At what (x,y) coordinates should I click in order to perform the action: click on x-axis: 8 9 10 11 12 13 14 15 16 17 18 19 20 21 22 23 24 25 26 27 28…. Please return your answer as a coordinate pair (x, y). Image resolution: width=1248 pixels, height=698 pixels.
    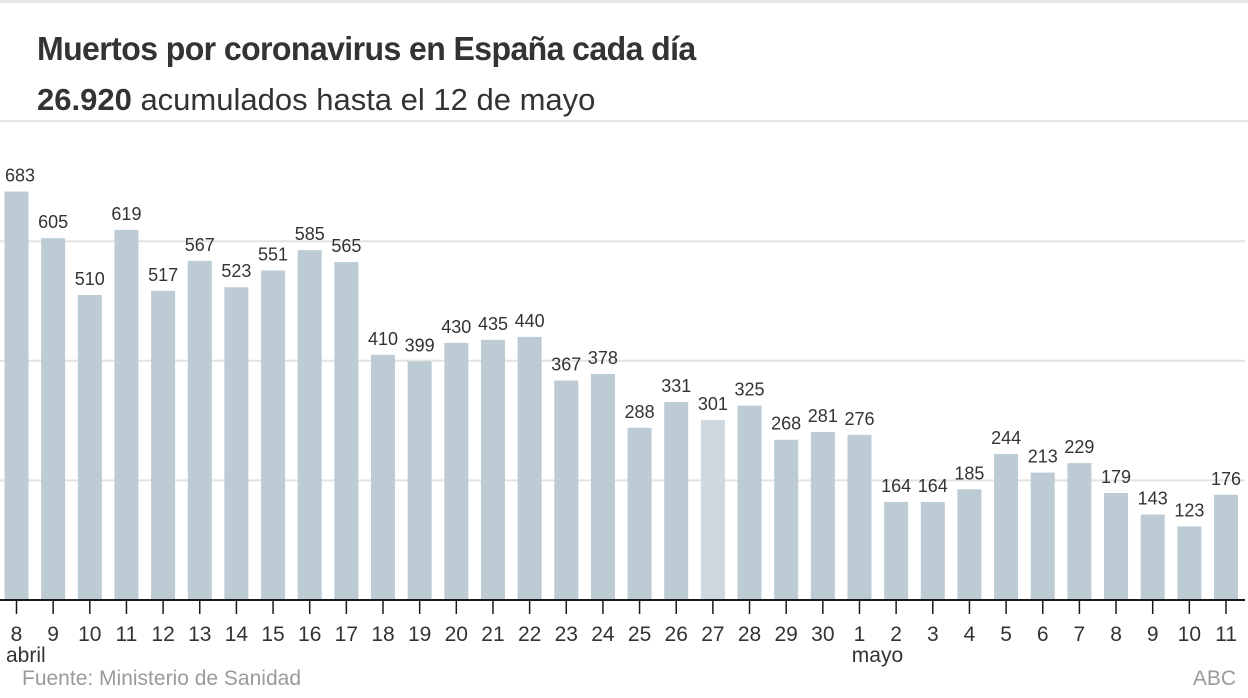
    Looking at the image, I should click on (622, 633).